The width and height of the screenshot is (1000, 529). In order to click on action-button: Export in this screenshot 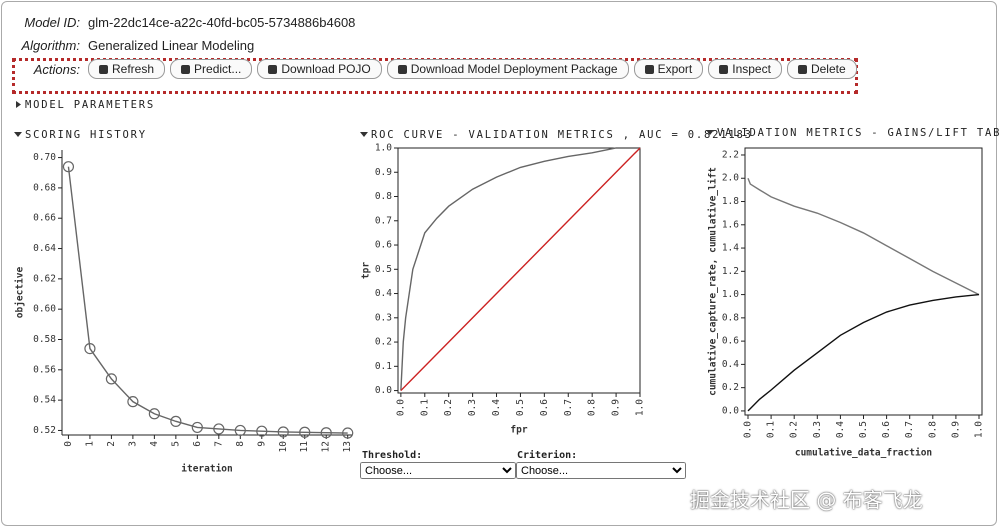, I will do `click(668, 69)`.